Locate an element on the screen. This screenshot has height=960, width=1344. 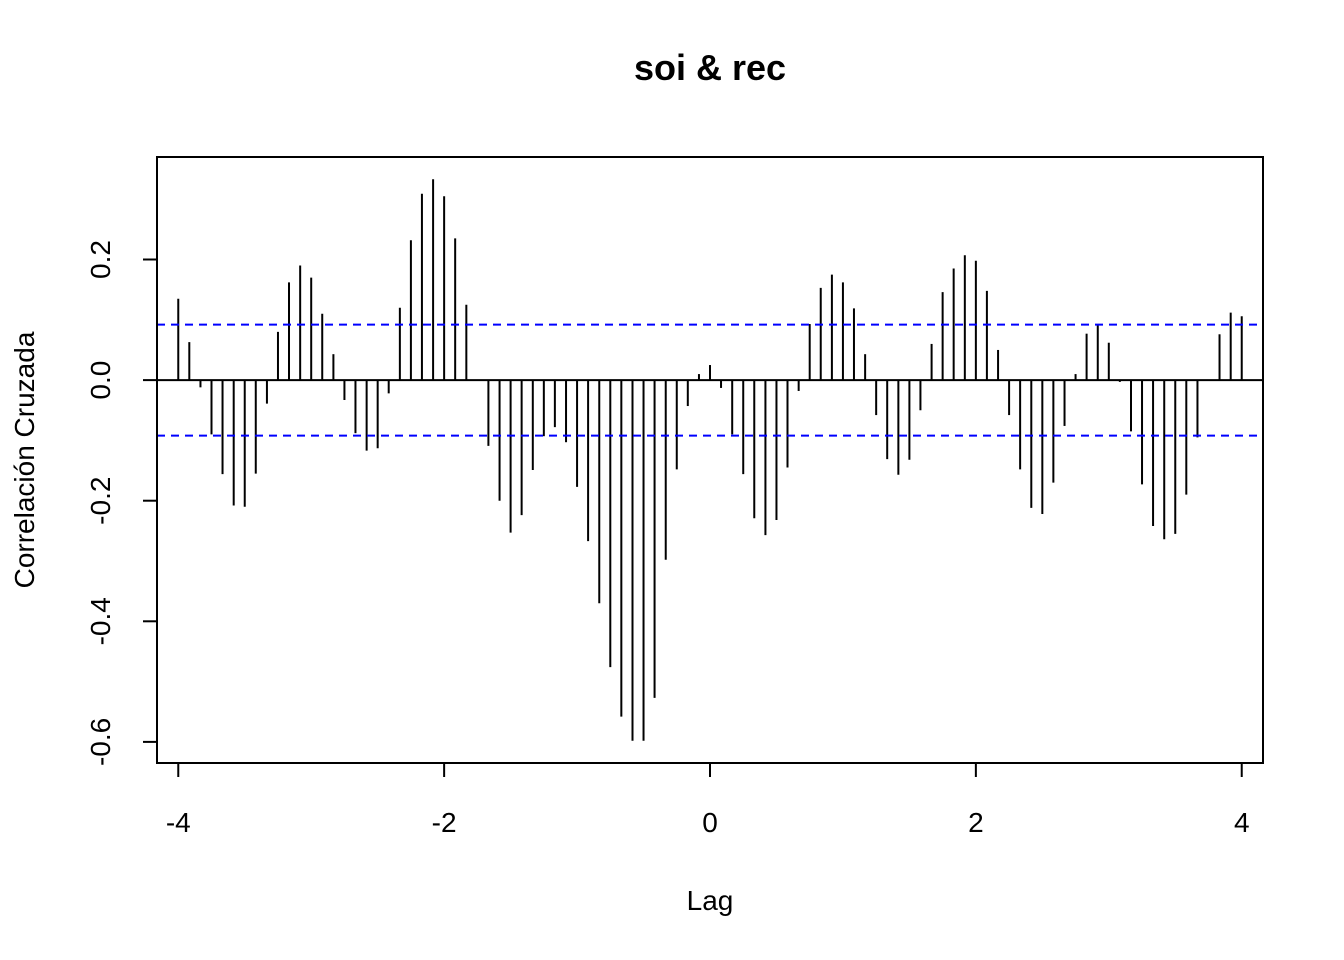
x-axis-label: Lag is located at coordinates (710, 900).